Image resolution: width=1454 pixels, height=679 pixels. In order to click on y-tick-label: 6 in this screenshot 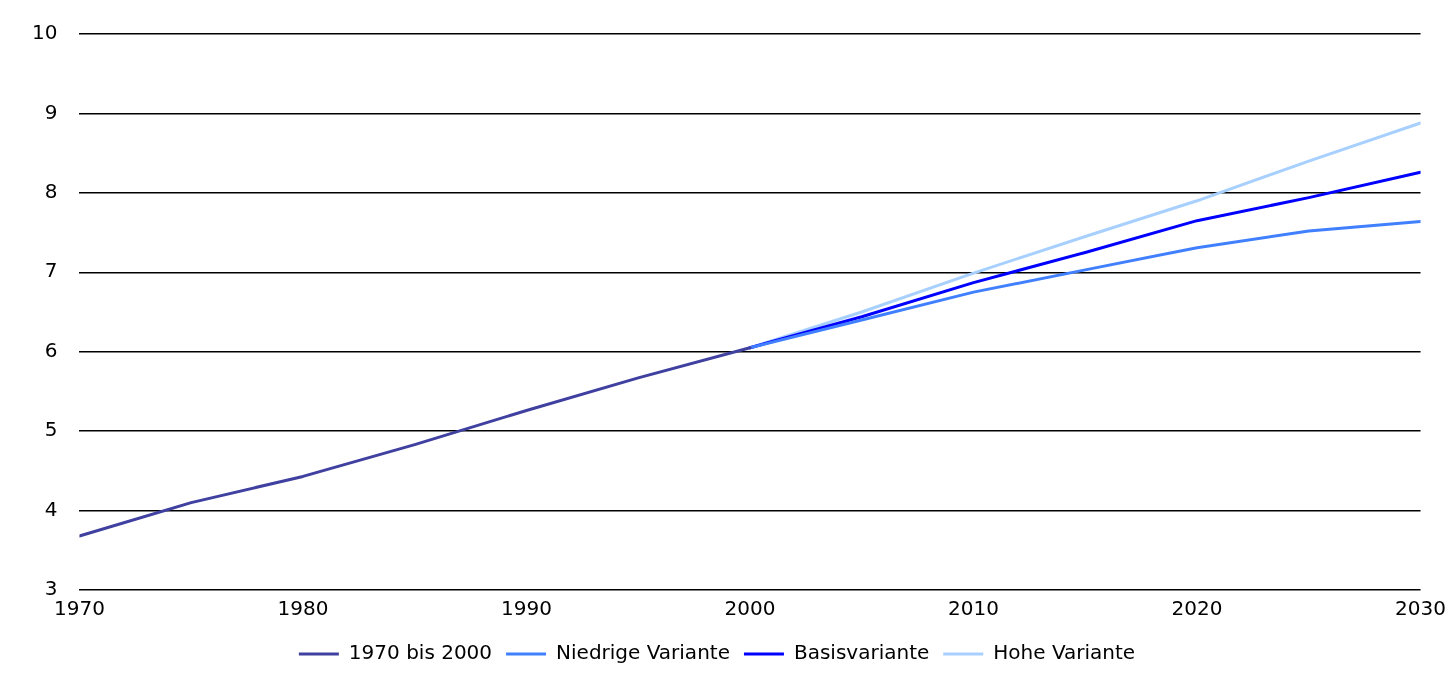, I will do `click(51, 349)`.